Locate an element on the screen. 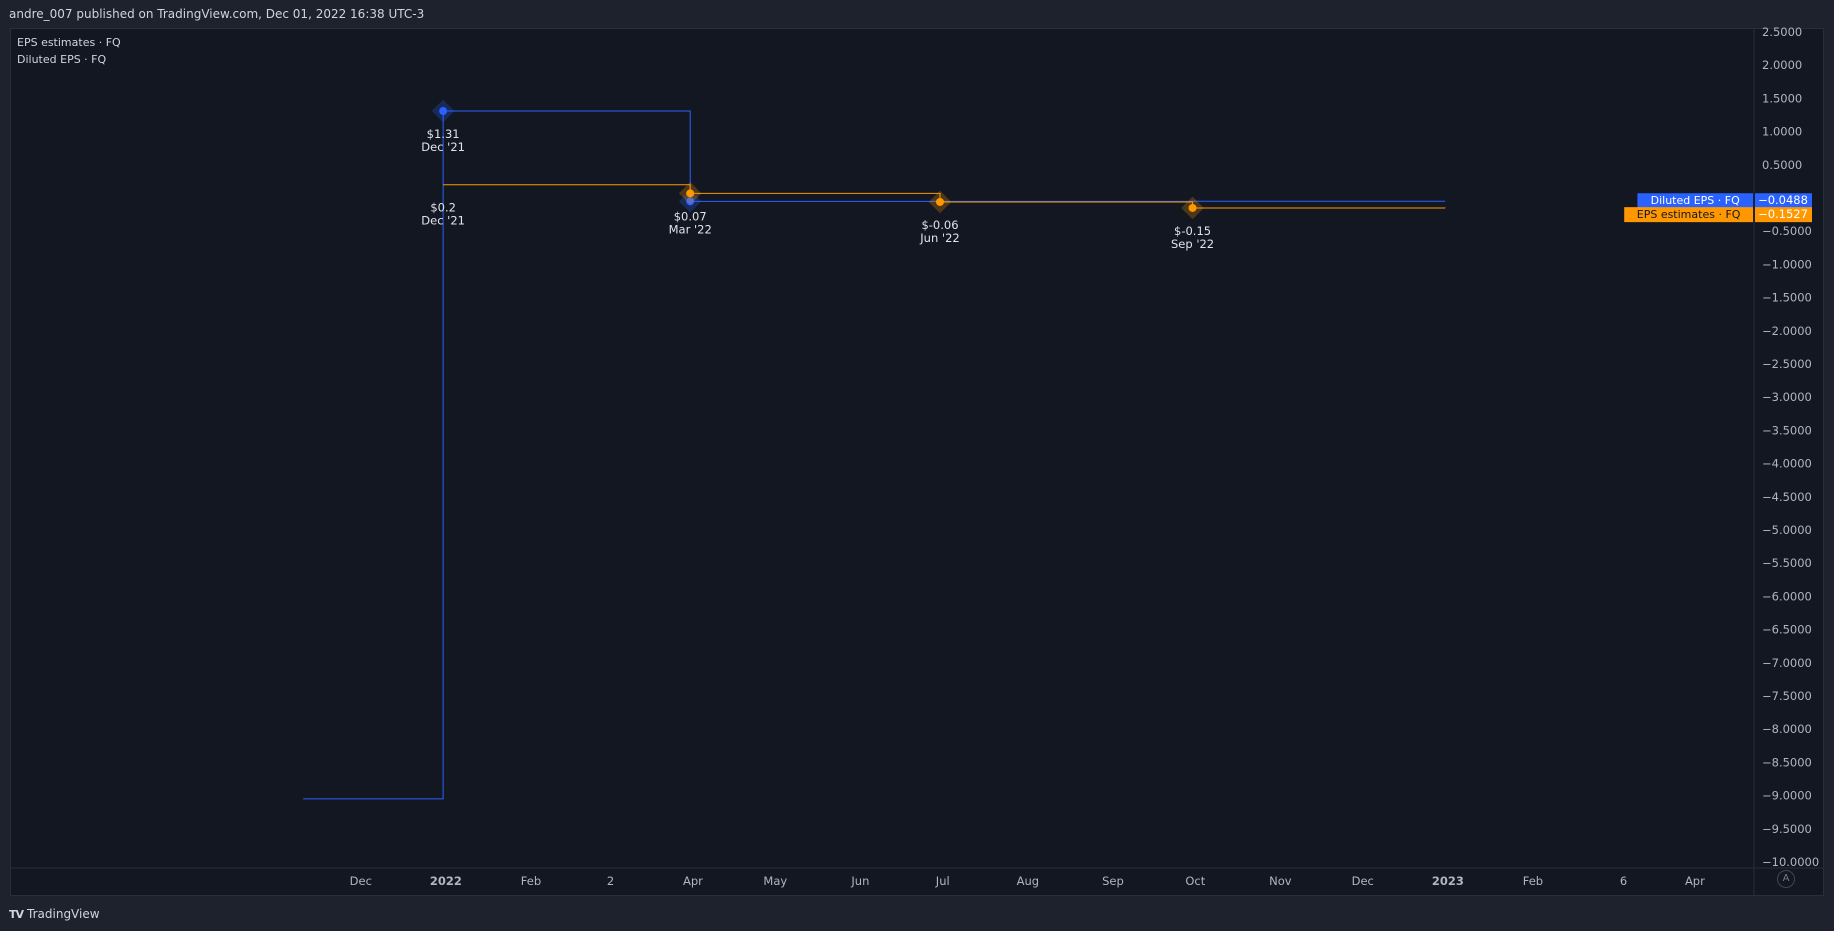  data-label-period: Mar '22 is located at coordinates (690, 229).